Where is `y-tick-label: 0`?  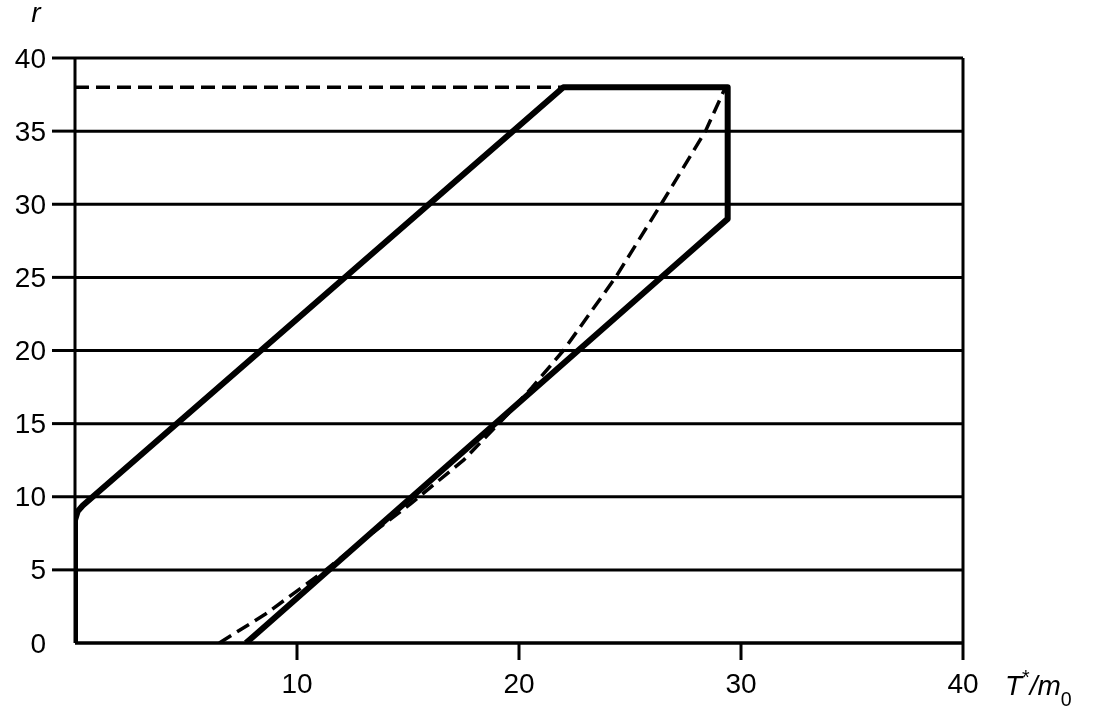 y-tick-label: 0 is located at coordinates (38, 643).